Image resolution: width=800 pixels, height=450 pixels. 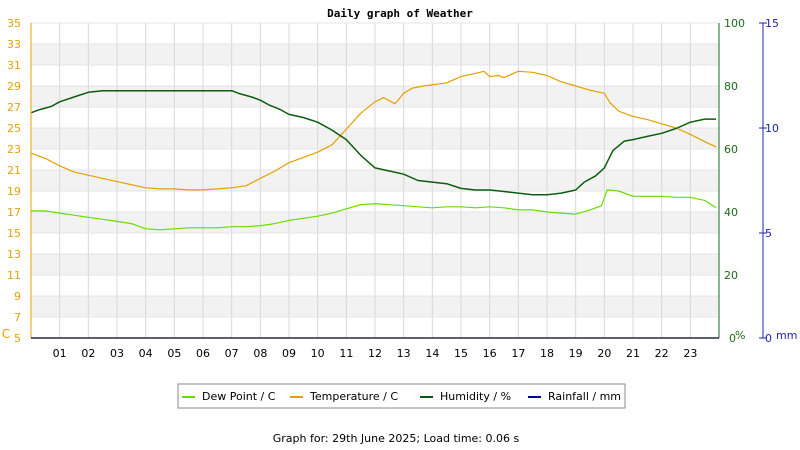 I want to click on rainfall-tick-label: 5, so click(x=768, y=233).